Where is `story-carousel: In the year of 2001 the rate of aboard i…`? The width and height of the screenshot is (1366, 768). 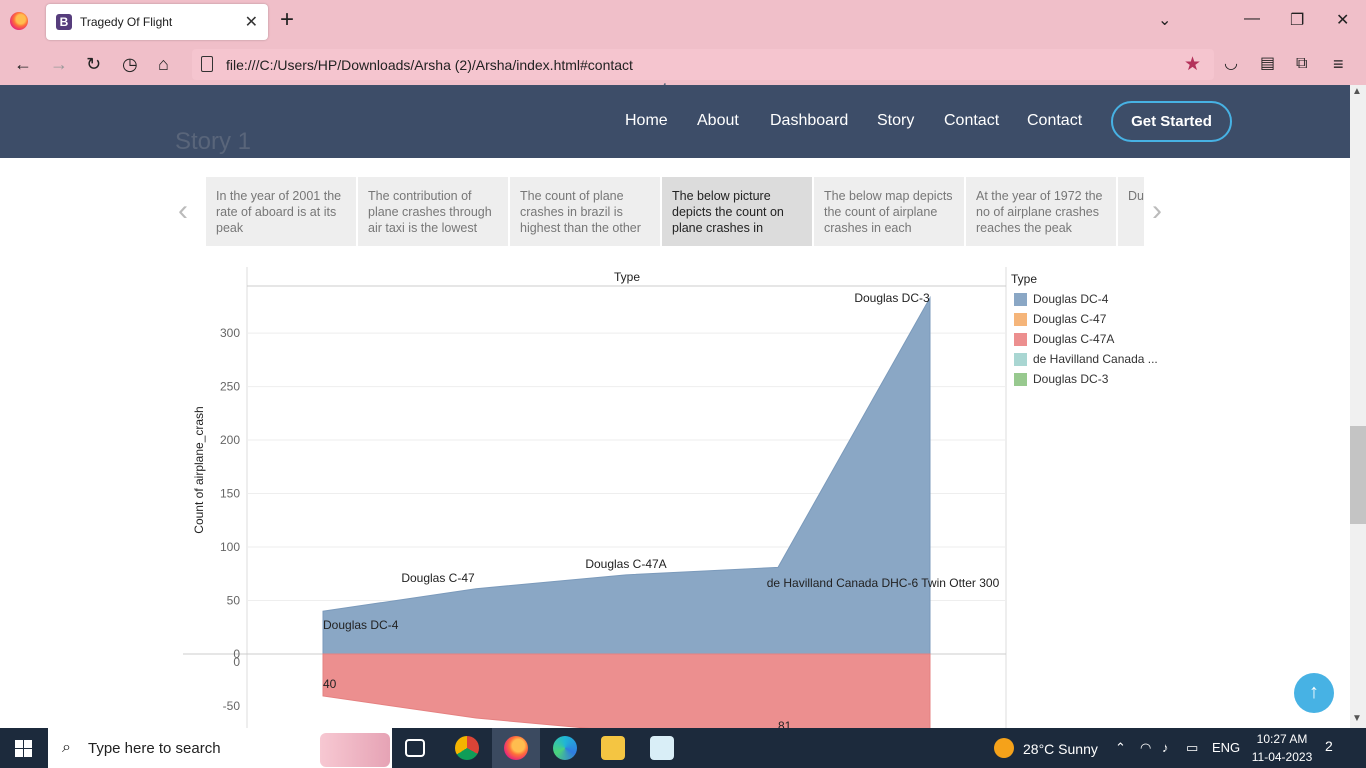 story-carousel: In the year of 2001 the rate of aboard i… is located at coordinates (675, 211).